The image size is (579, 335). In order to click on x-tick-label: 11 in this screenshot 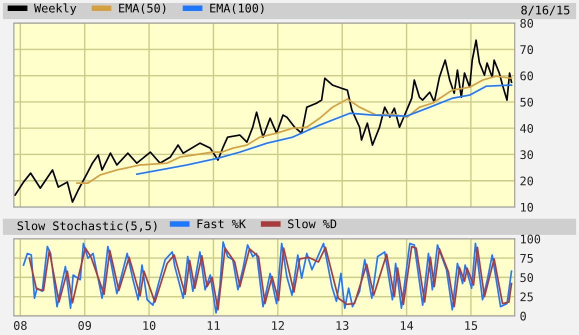, I will do `click(214, 325)`.